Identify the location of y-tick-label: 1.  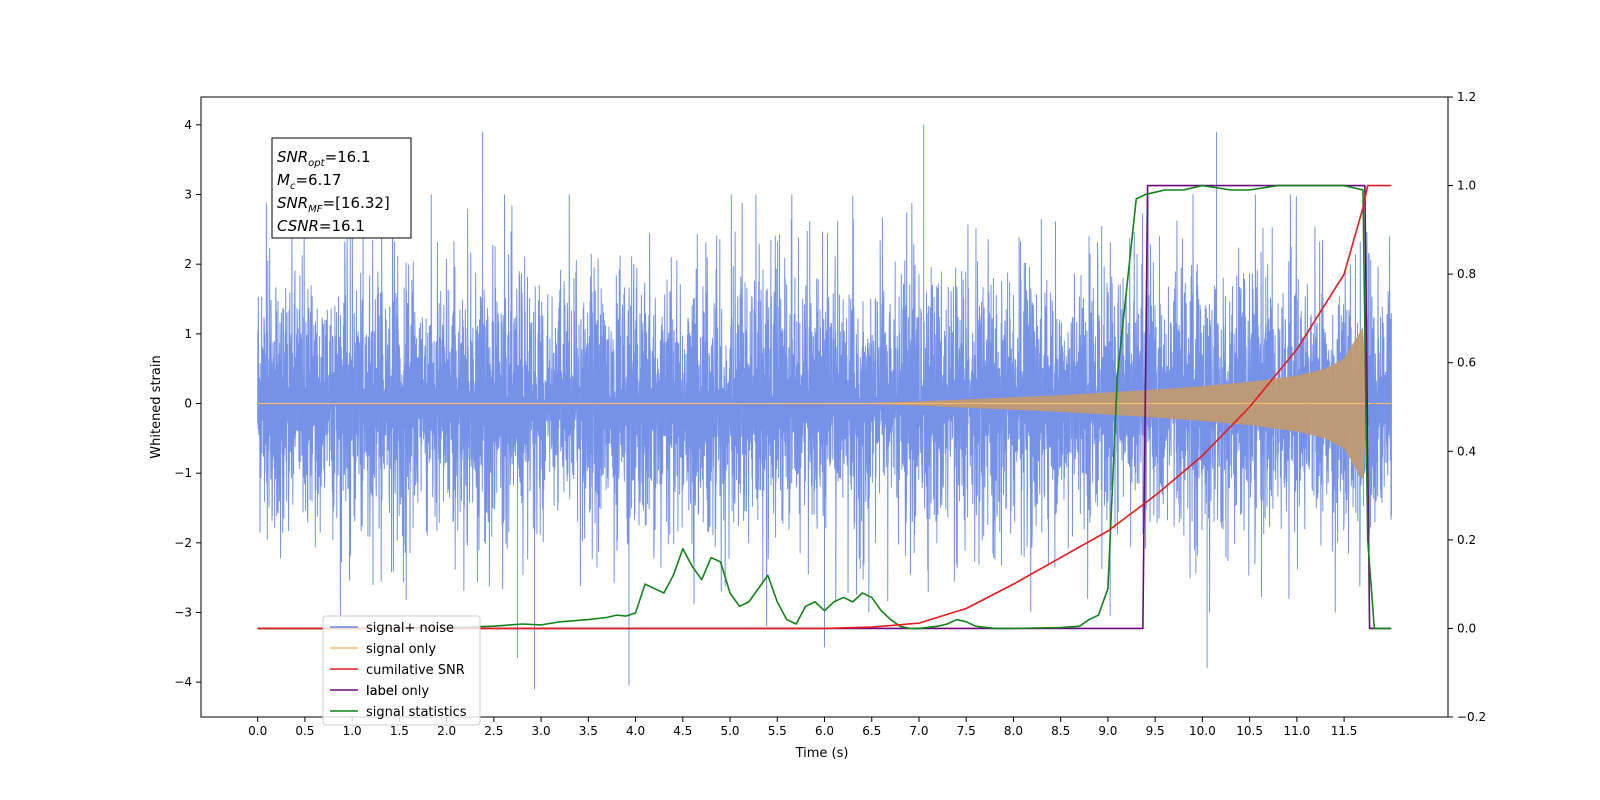
(188, 334).